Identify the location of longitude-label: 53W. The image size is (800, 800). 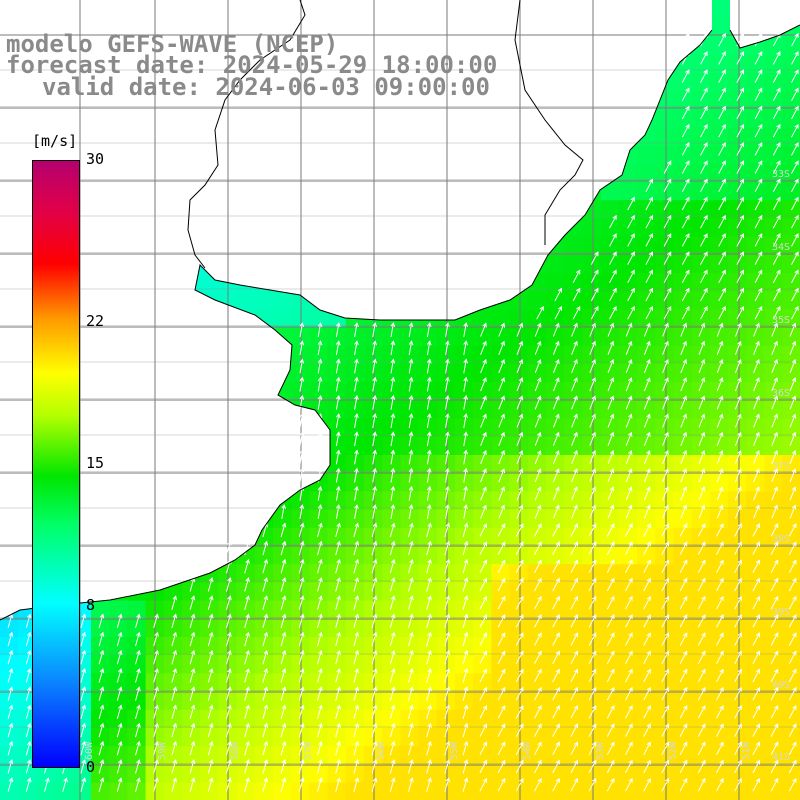
(600, 750).